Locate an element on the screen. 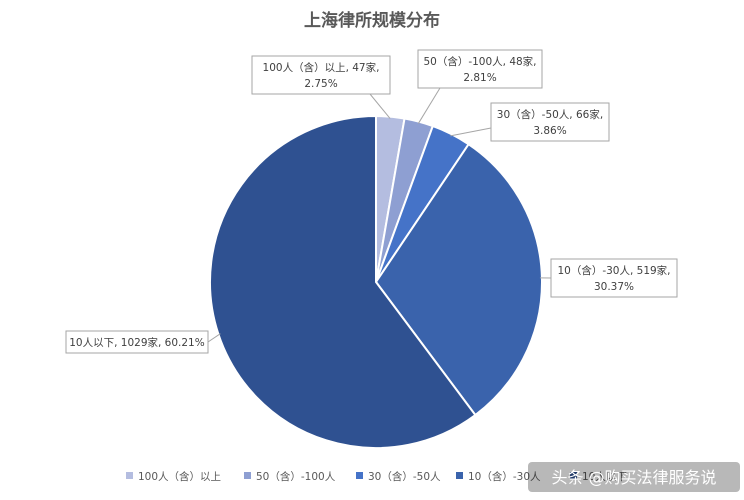  data-label-text: 10人以下, 1029家, 60.21% is located at coordinates (136, 342).